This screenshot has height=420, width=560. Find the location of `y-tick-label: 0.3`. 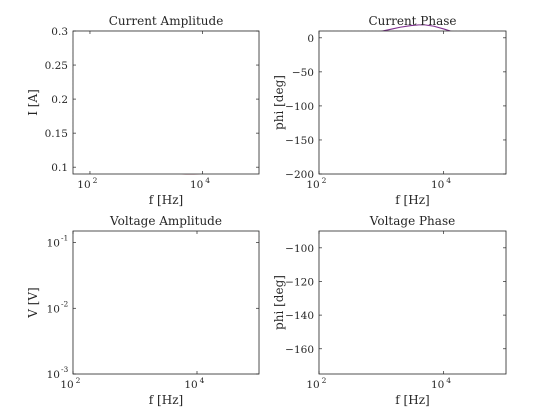

y-tick-label: 0.3 is located at coordinates (59, 32).